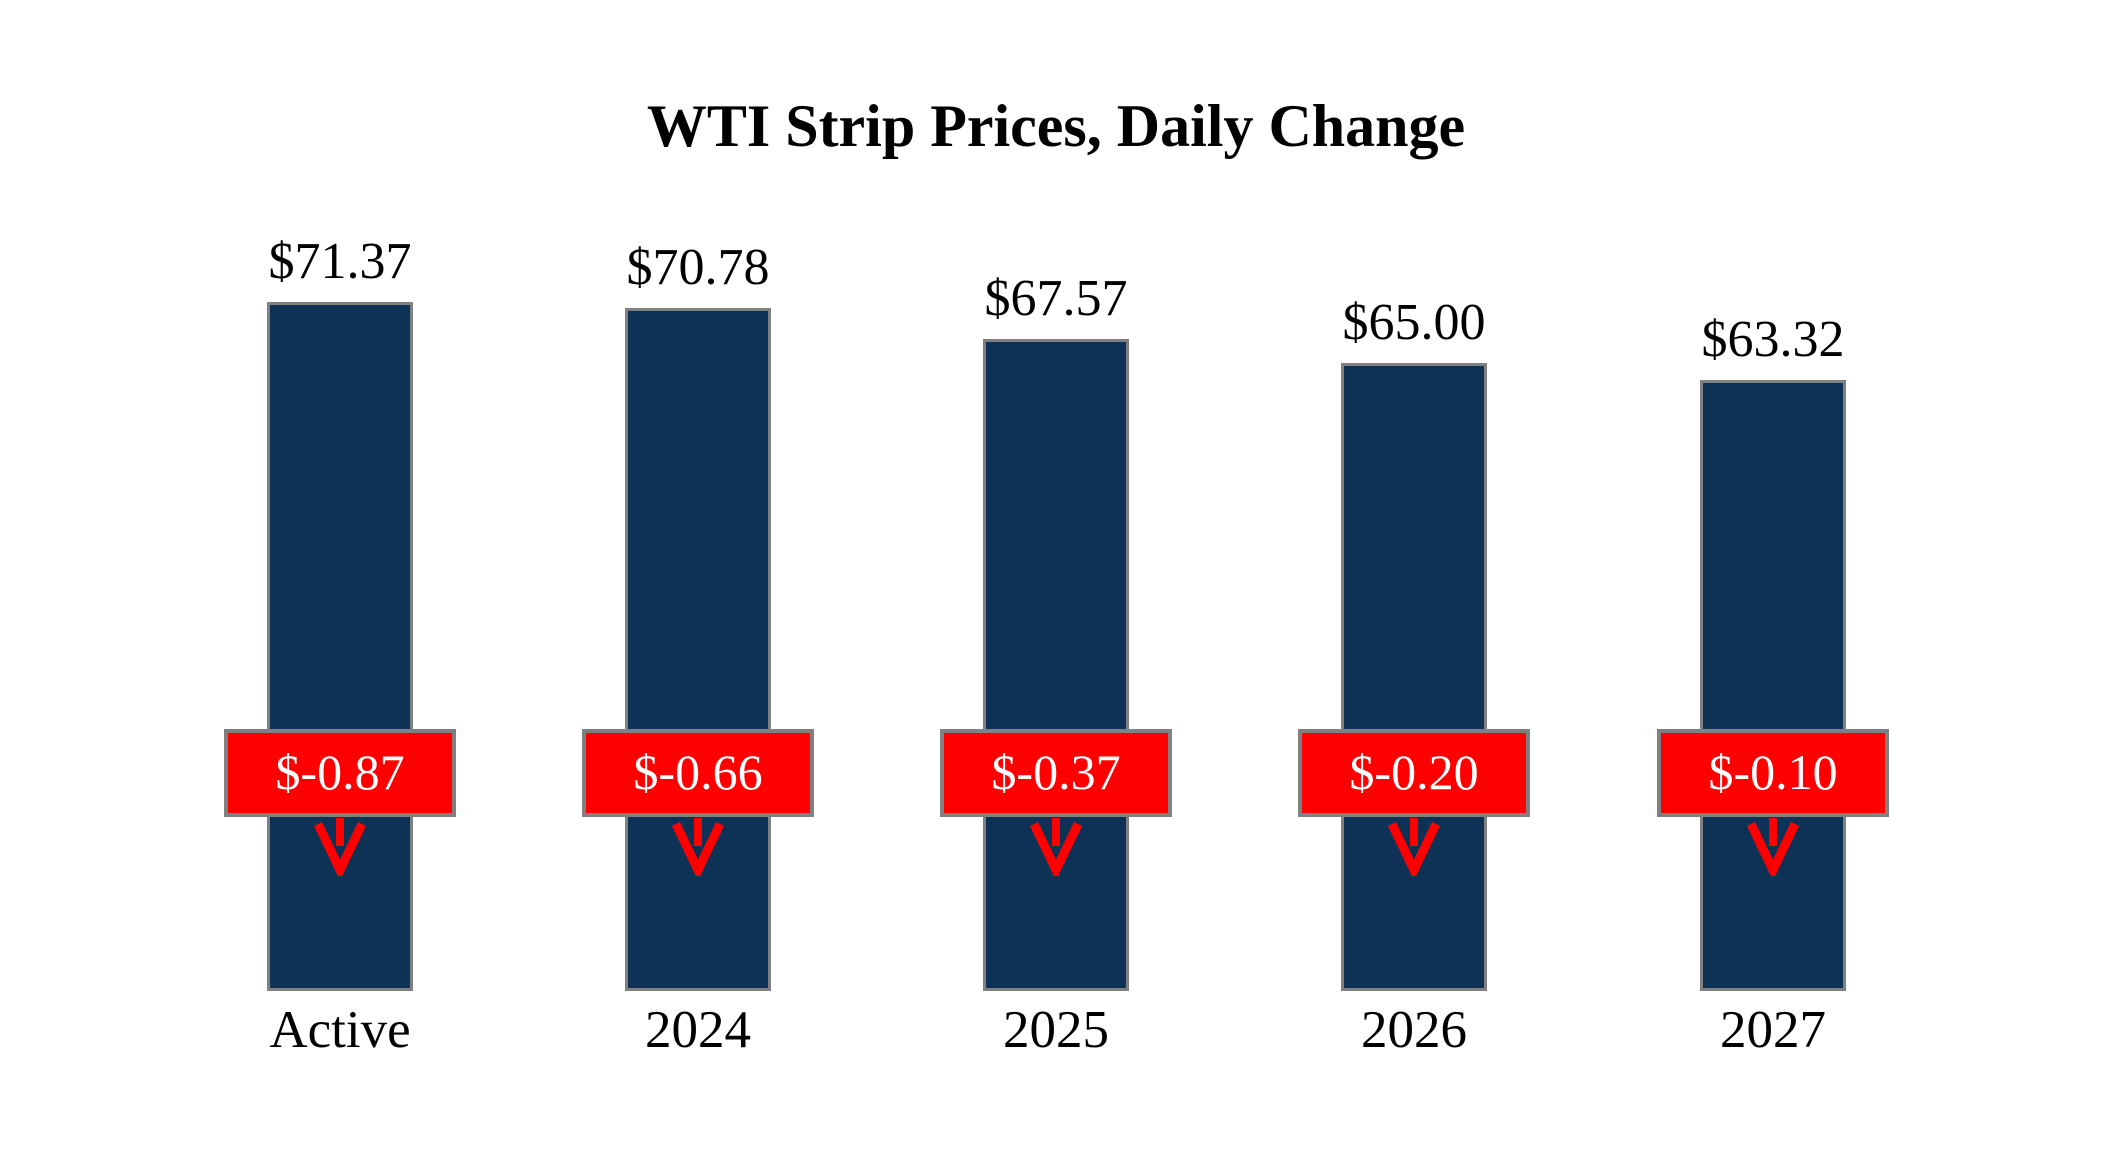 The width and height of the screenshot is (2112, 1152). What do you see at coordinates (340, 1030) in the screenshot?
I see `category-label: Active` at bounding box center [340, 1030].